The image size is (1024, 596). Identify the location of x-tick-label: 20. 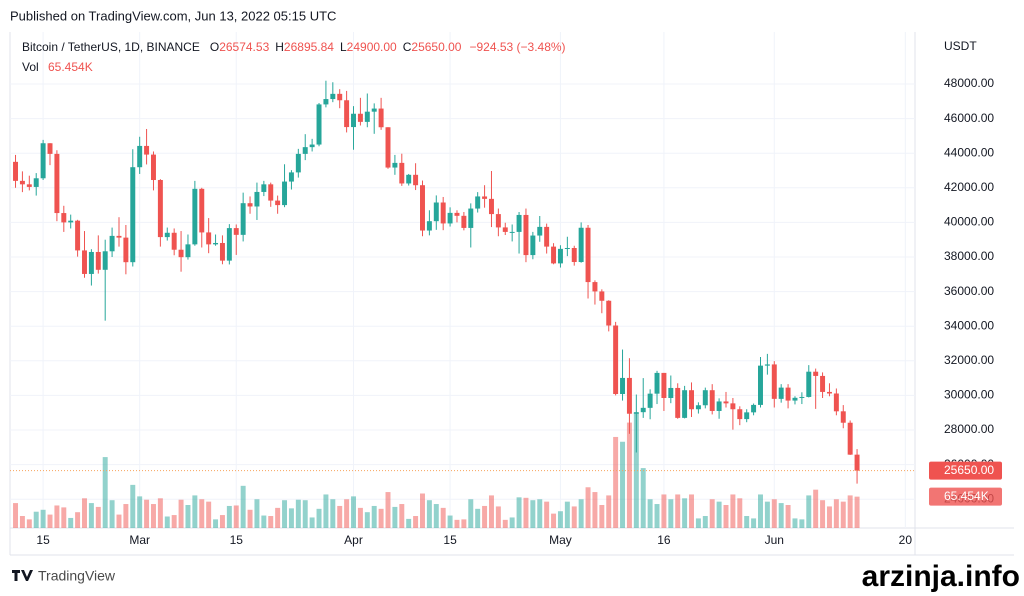
(906, 540).